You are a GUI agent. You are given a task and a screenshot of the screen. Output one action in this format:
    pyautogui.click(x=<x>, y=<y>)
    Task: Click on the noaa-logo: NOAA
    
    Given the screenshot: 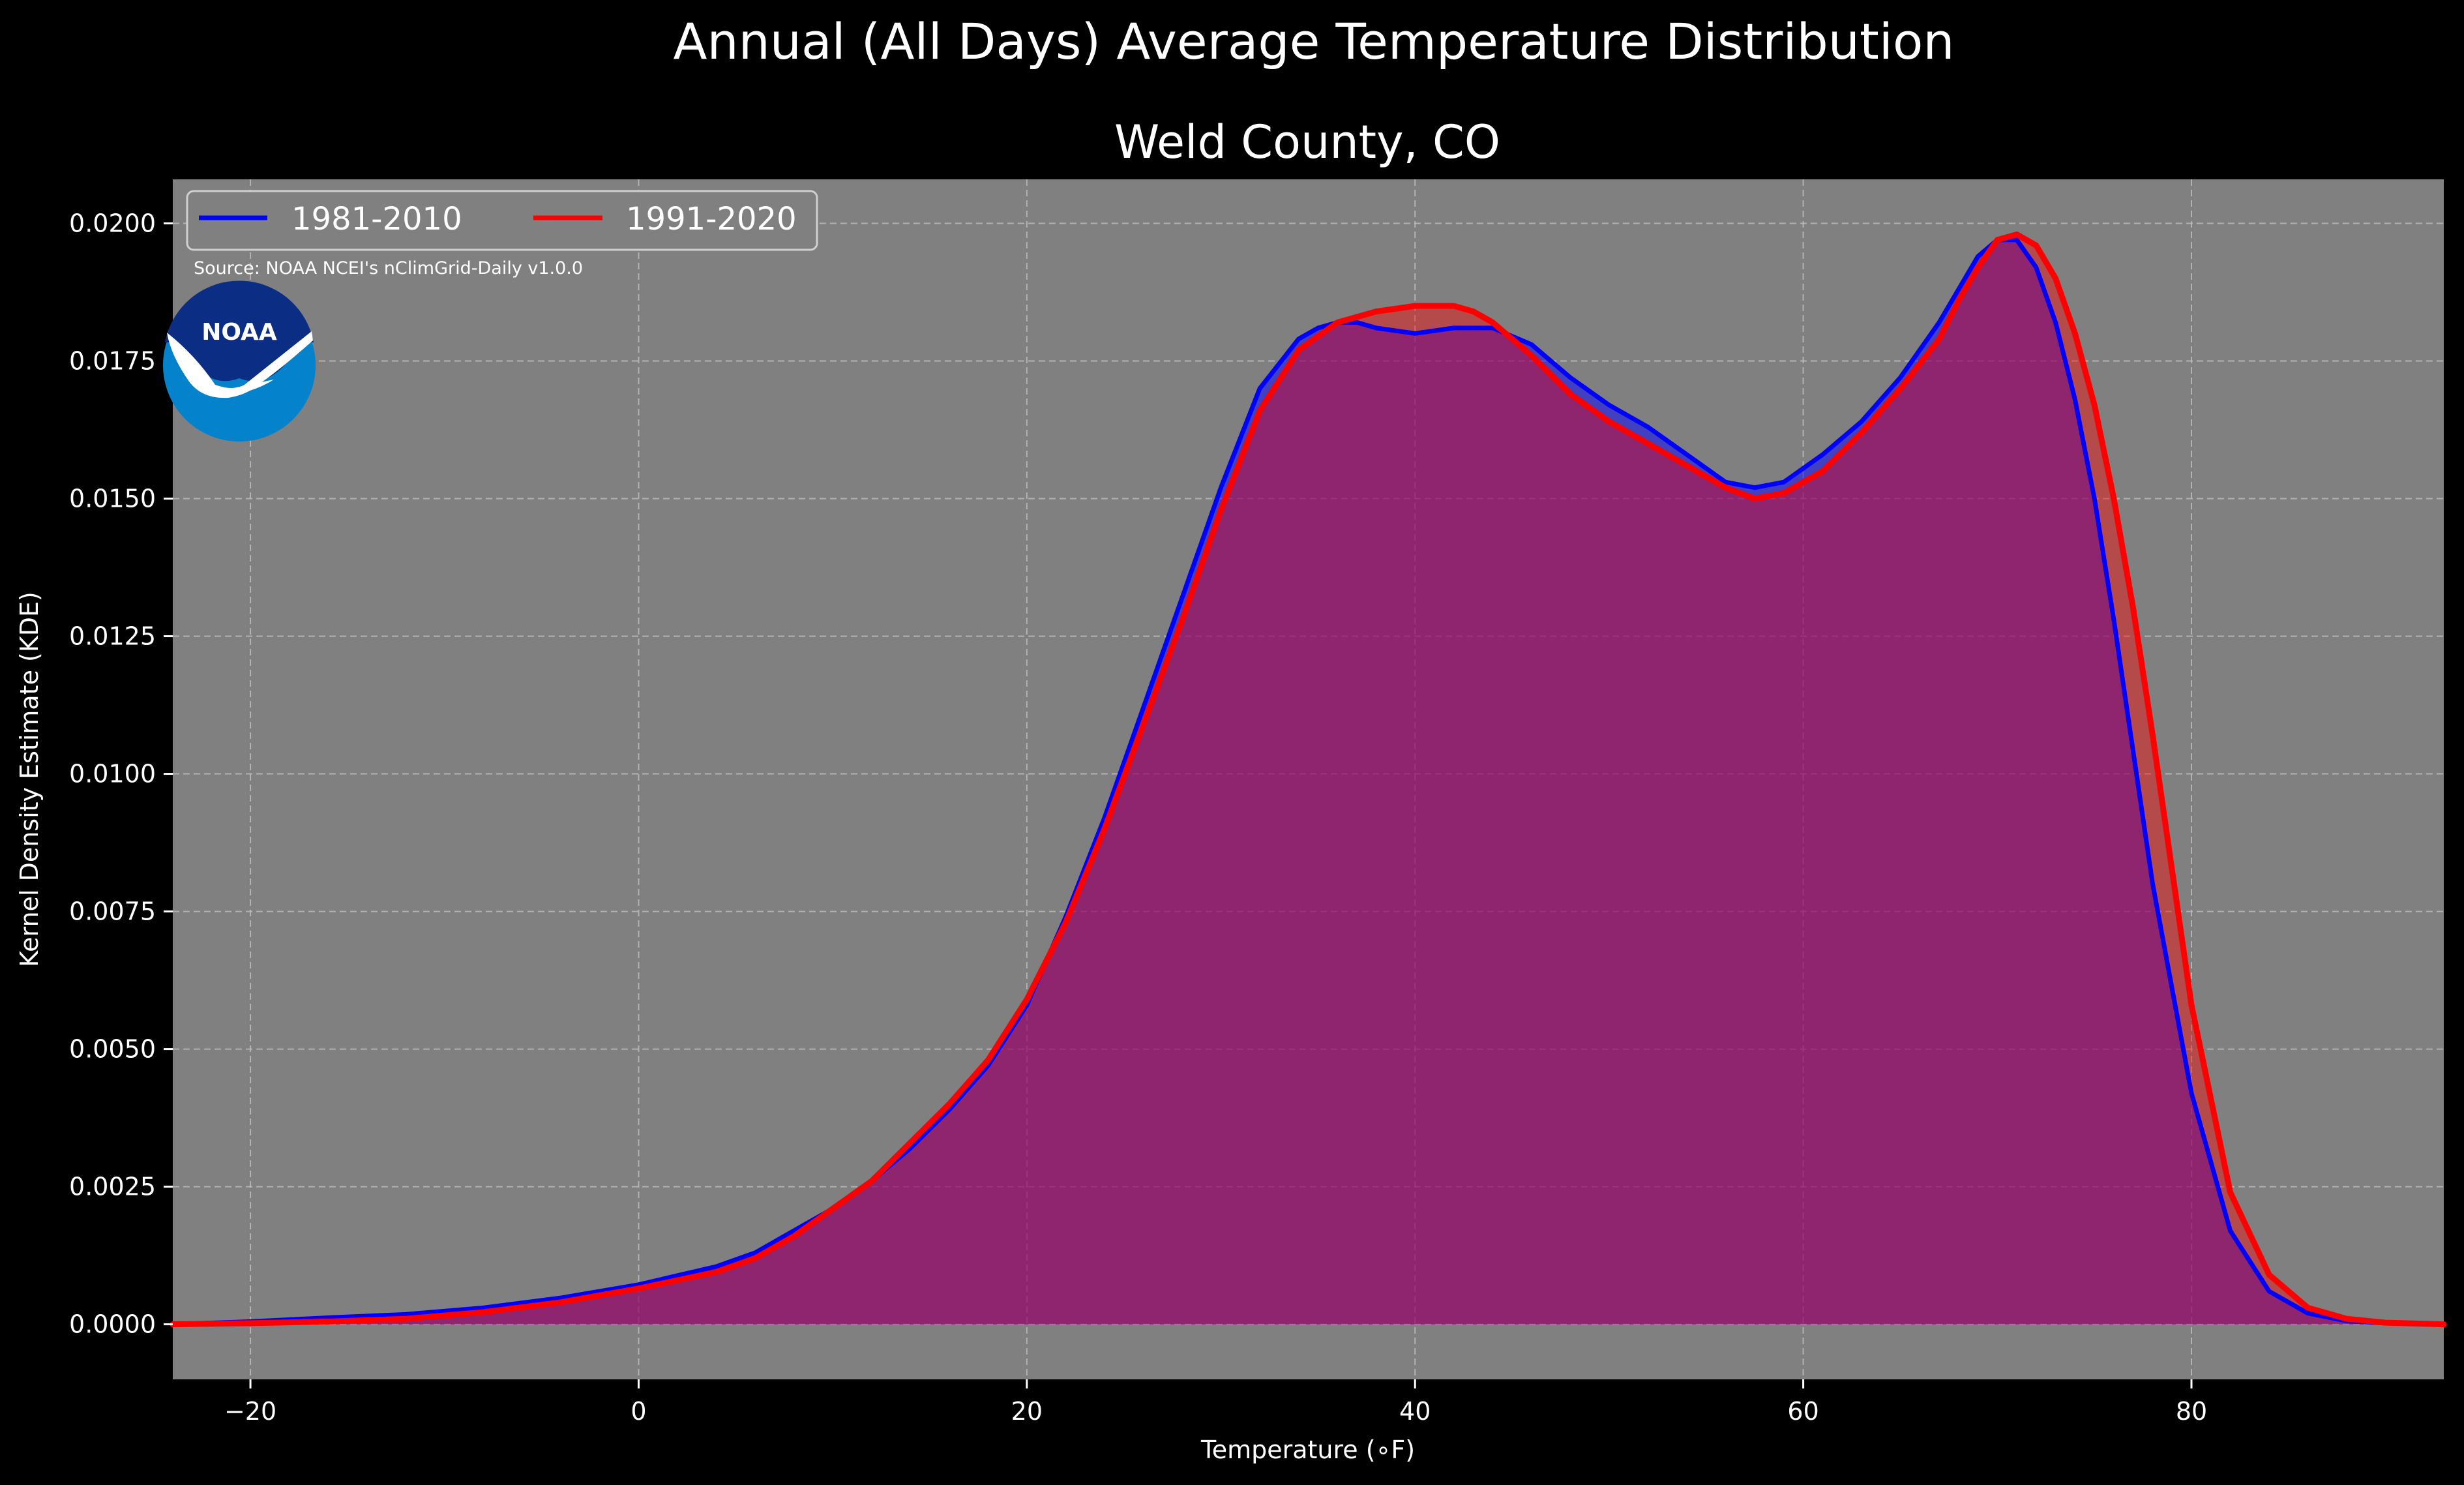 What is the action you would take?
    pyautogui.click(x=239, y=361)
    